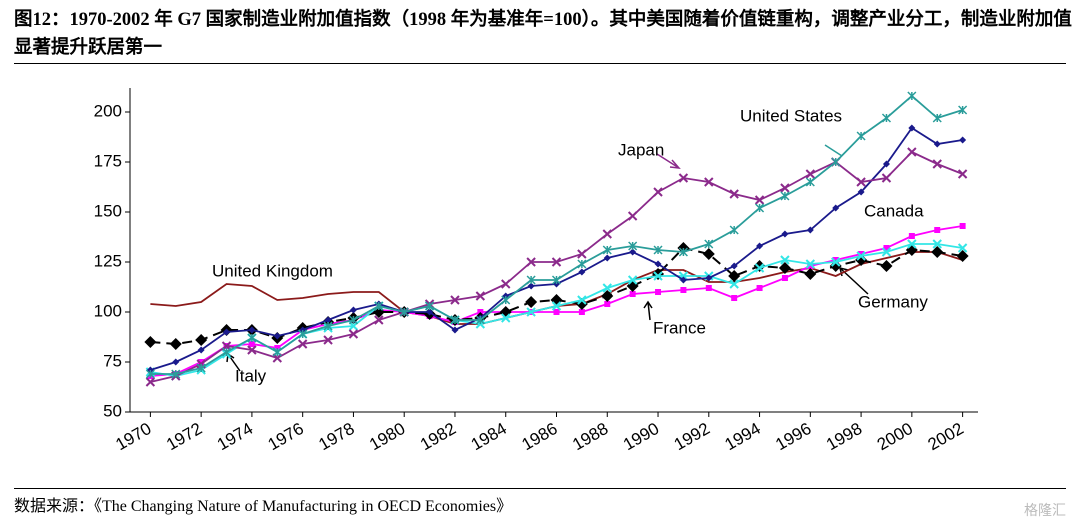 This screenshot has height=526, width=1080. Describe the element at coordinates (133, 436) in the screenshot. I see `x-tick-label: 1970` at that location.